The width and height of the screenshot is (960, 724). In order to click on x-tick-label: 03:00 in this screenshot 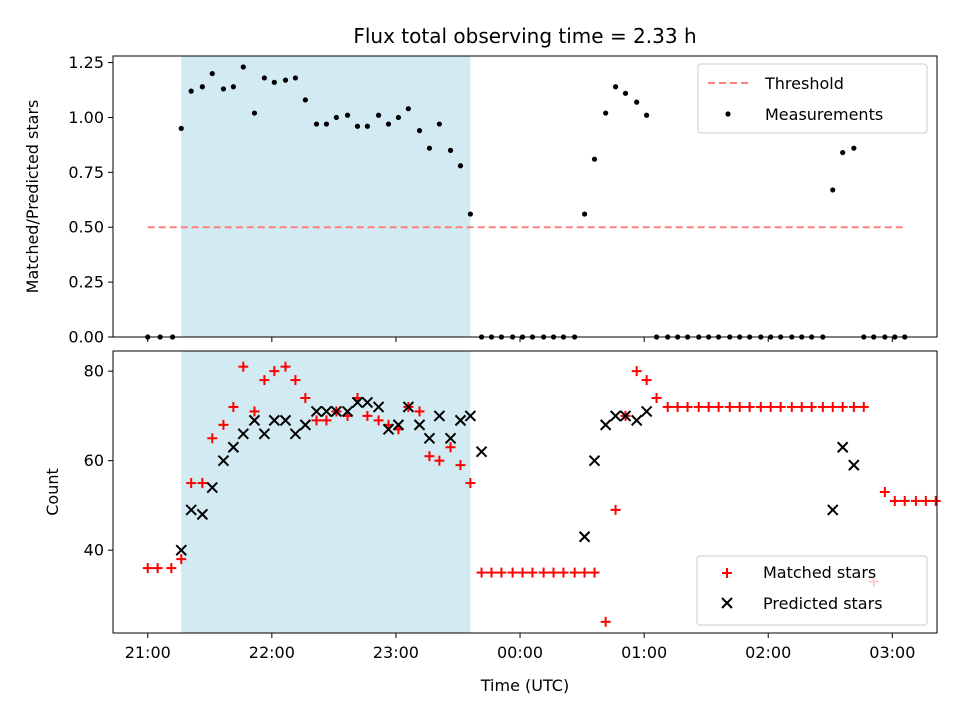, I will do `click(892, 652)`.